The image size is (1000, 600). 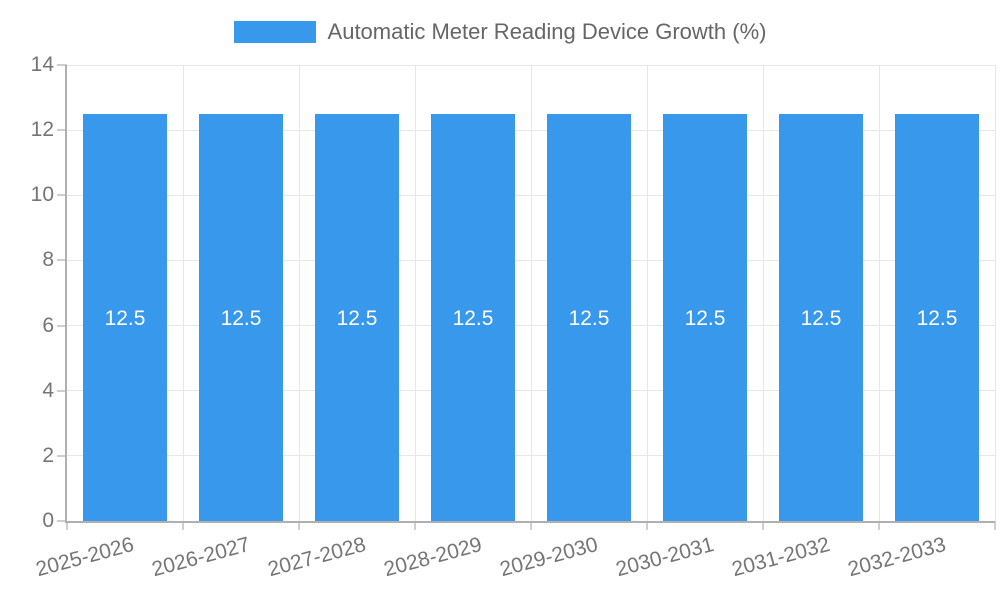 What do you see at coordinates (548, 557) in the screenshot?
I see `x-axis-tick-label: 2029-2030` at bounding box center [548, 557].